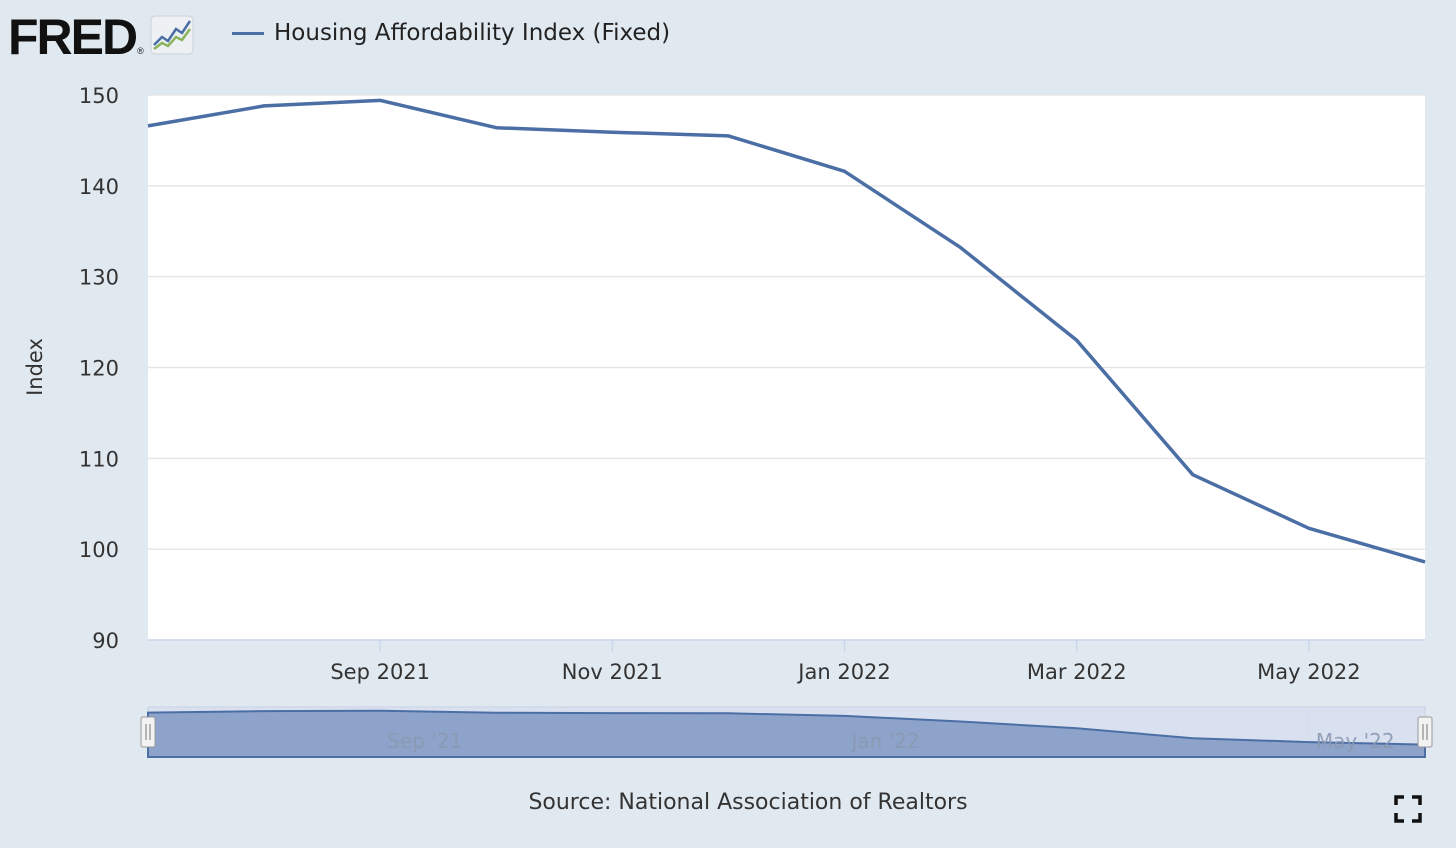 This screenshot has width=1456, height=848. What do you see at coordinates (172, 37) in the screenshot?
I see `graph-line-icon` at bounding box center [172, 37].